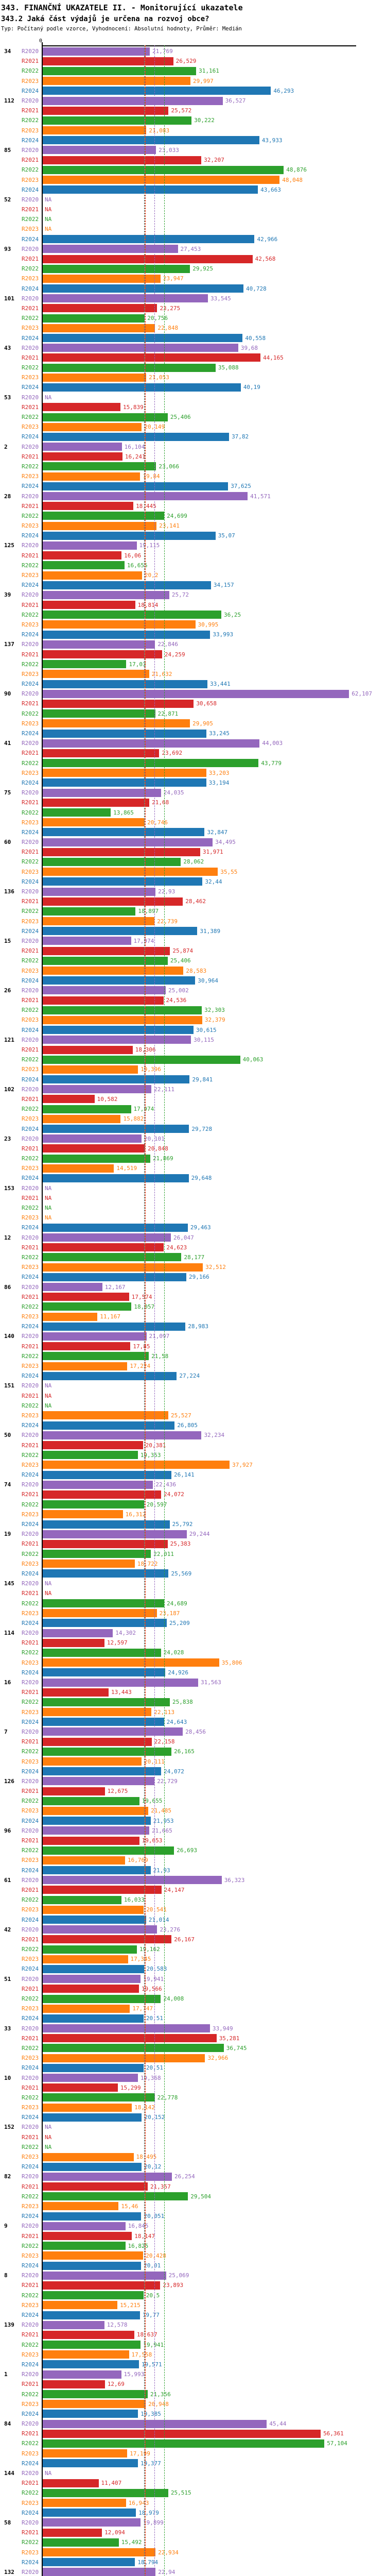  Describe the element at coordinates (194, 1139) in the screenshot. I see `bar-row: 23 R2020 20,101` at that location.